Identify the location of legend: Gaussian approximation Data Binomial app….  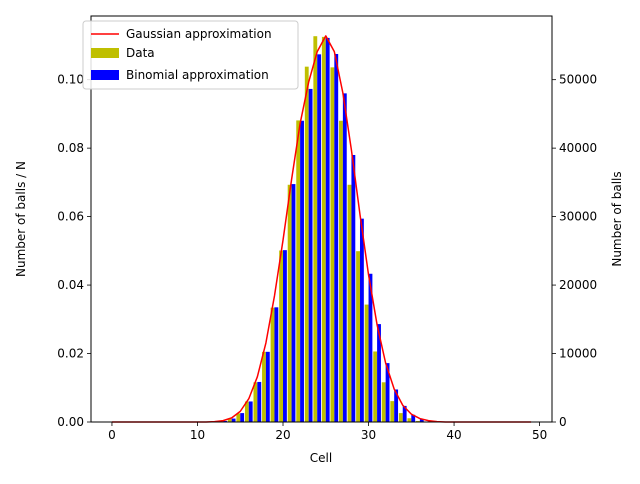
(190, 55).